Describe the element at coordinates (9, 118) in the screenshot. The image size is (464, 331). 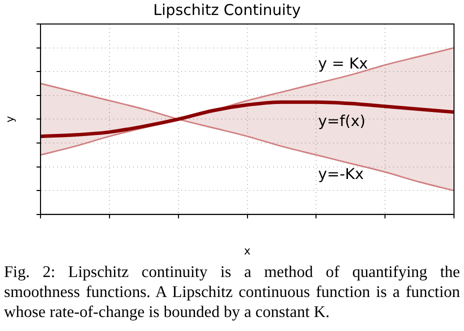
I see `y-axis-title: y` at that location.